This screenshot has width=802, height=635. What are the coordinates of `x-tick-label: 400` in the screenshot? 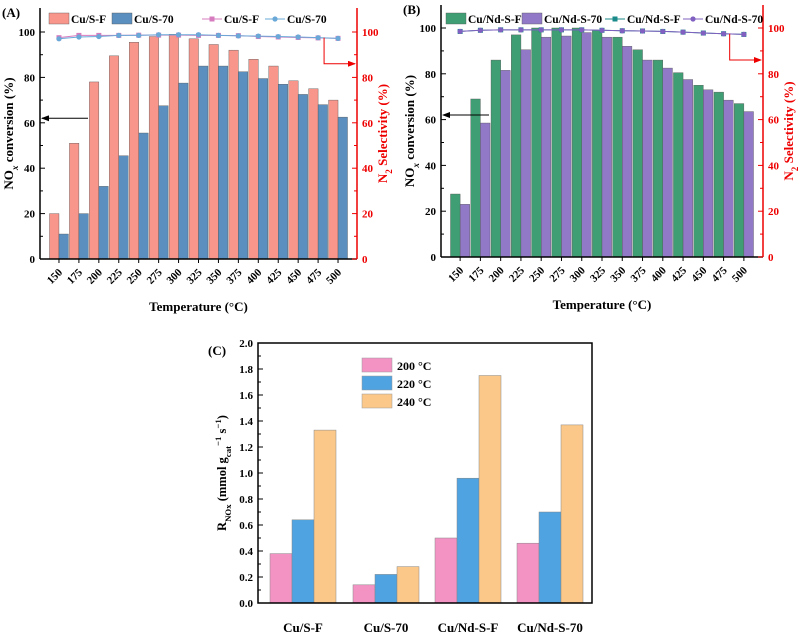 It's located at (254, 276).